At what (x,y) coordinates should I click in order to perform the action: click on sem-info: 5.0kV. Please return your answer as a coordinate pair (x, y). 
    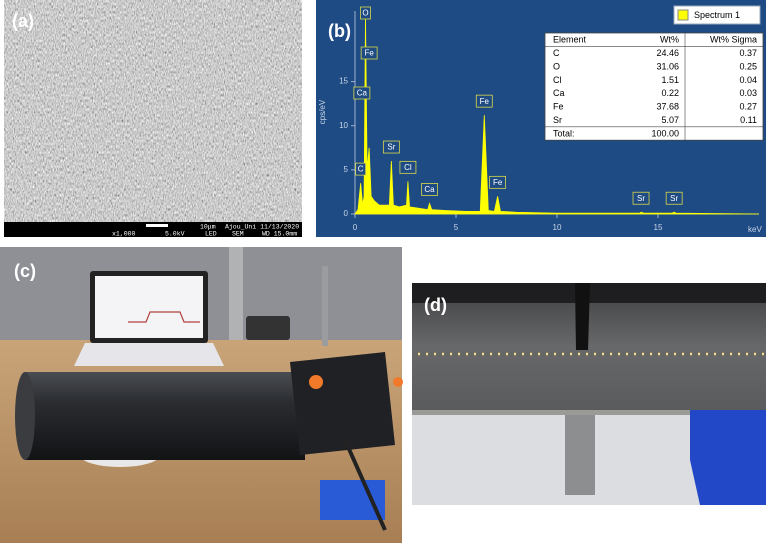
    Looking at the image, I should click on (175, 234).